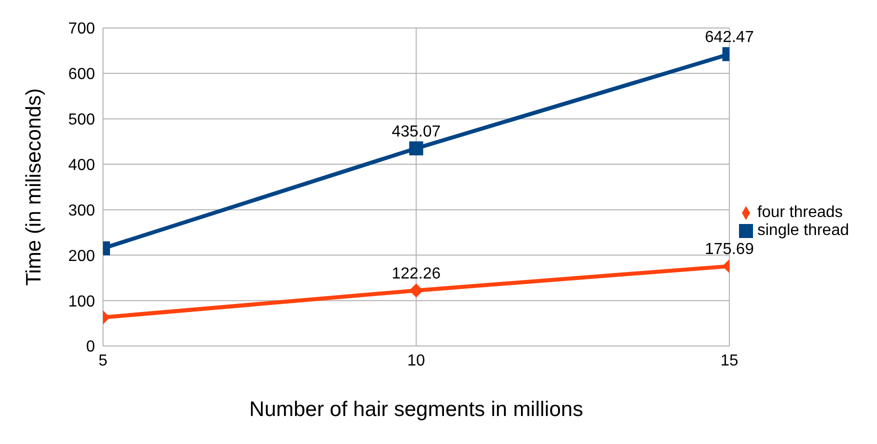 The width and height of the screenshot is (877, 444). Describe the element at coordinates (729, 361) in the screenshot. I see `x-tick-label: 15` at that location.